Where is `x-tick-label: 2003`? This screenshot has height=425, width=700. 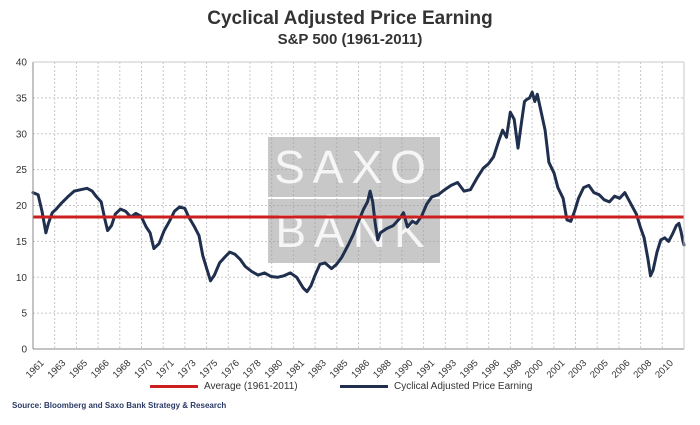
x-tick-label: 2003 is located at coordinates (577, 369).